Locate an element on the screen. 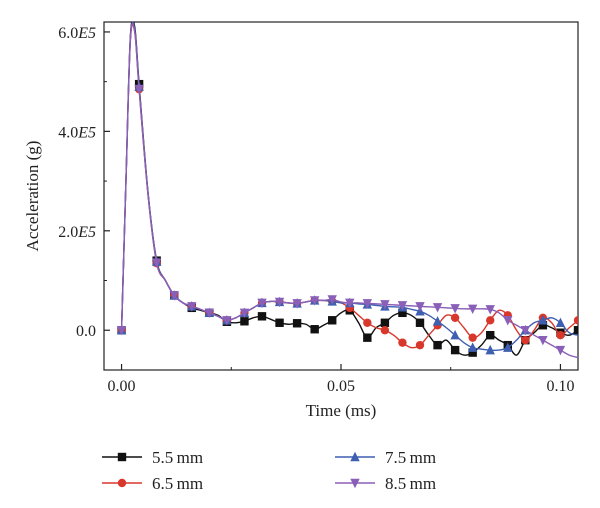  legend-label: 5.5 mm is located at coordinates (177, 457).